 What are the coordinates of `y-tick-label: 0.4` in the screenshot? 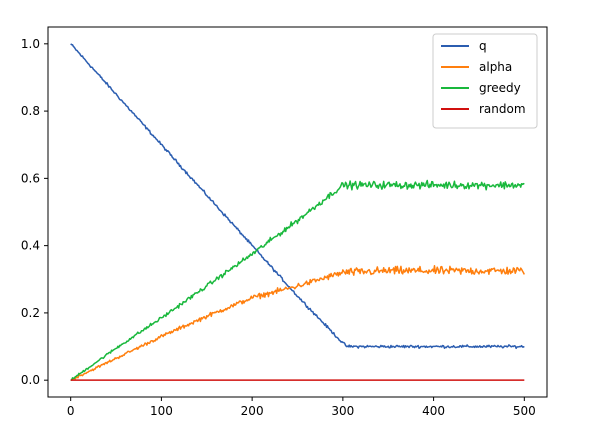 It's located at (30, 246).